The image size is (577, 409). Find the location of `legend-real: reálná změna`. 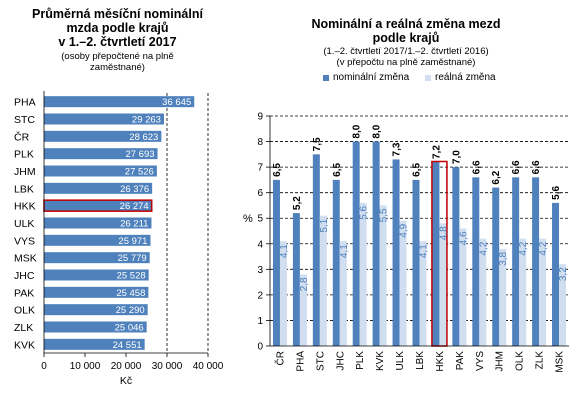

legend-real: reálná změna is located at coordinates (460, 77).